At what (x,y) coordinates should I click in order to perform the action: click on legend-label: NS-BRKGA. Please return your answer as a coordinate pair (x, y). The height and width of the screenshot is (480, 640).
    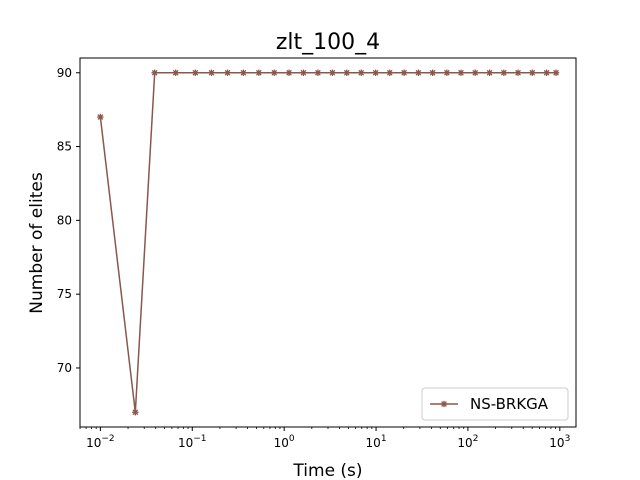
    Looking at the image, I should click on (509, 404).